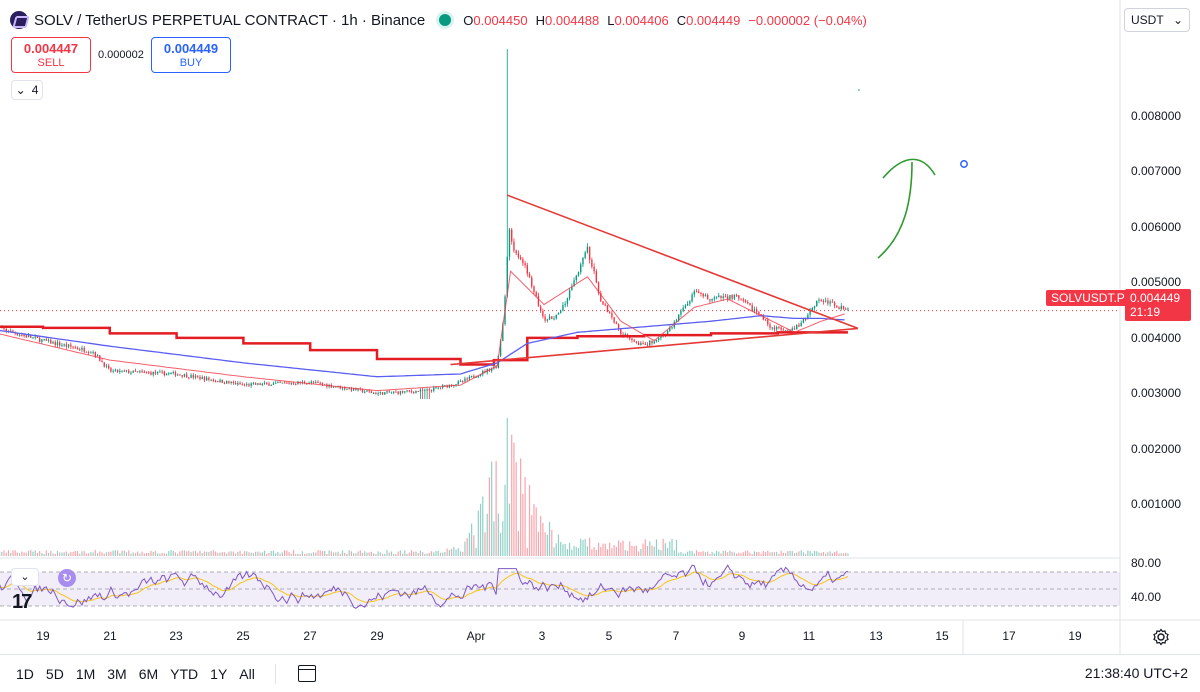 The image size is (1200, 692). I want to click on sell-button: 0.004447 SELL, so click(51, 55).